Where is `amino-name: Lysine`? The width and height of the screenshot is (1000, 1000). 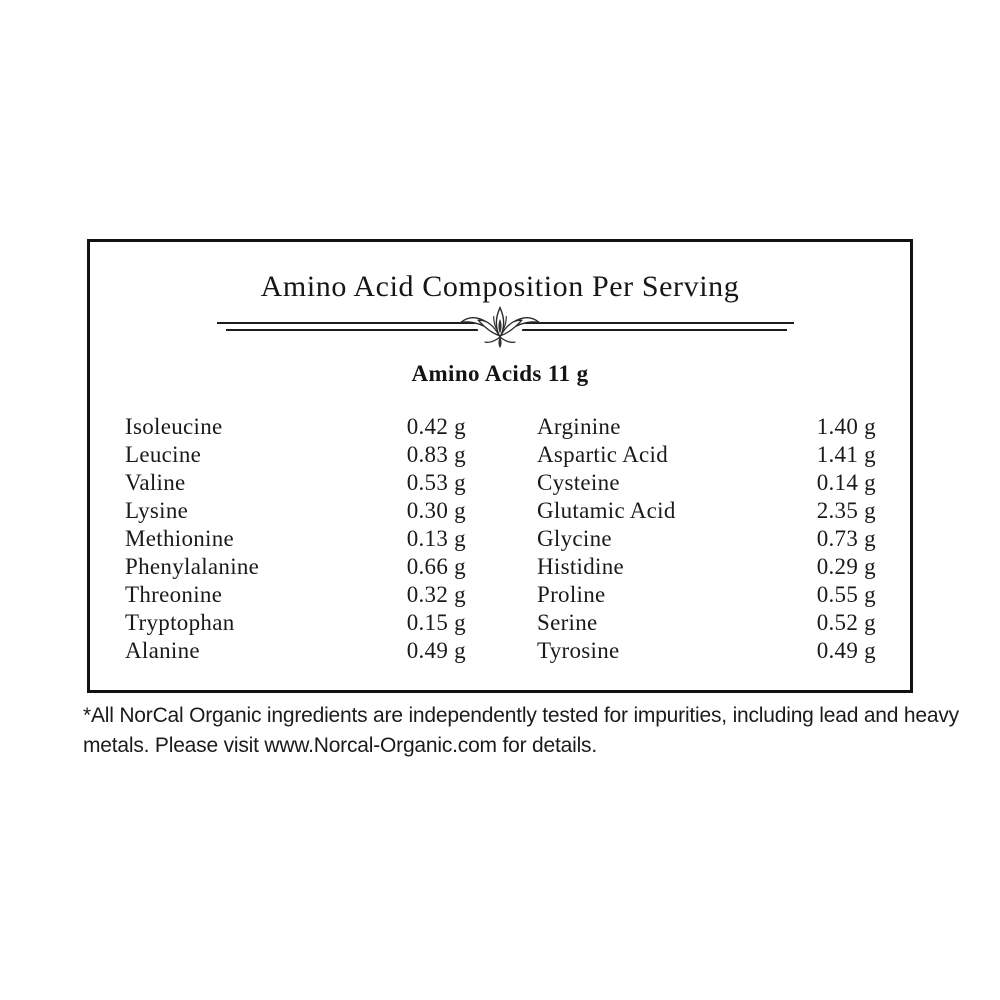 amino-name: Lysine is located at coordinates (157, 510).